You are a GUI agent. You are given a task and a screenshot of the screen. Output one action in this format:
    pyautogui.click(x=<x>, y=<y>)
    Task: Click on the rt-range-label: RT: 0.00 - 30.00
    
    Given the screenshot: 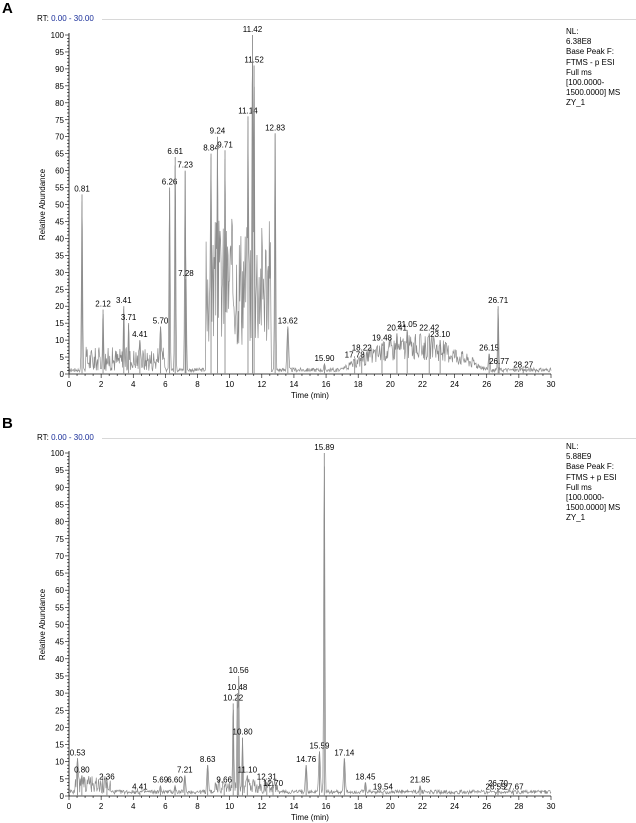 What is the action you would take?
    pyautogui.click(x=65, y=437)
    